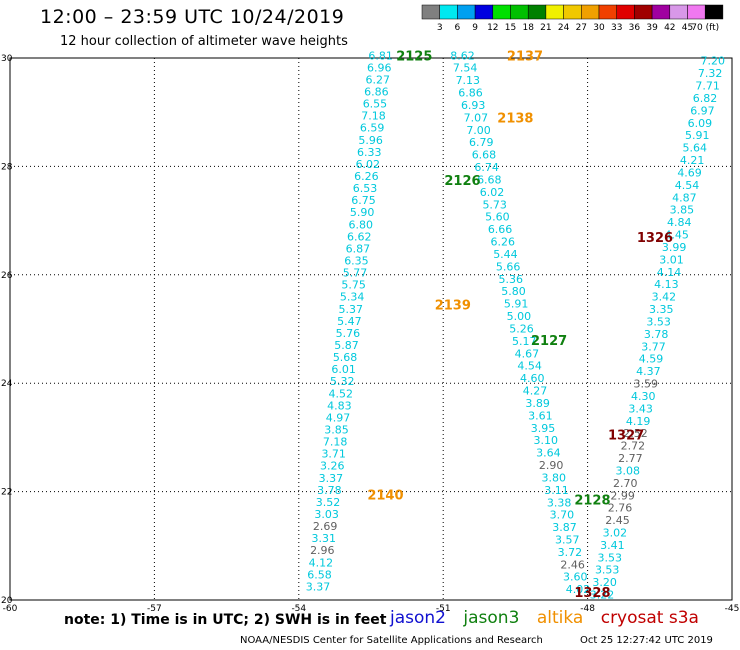 This screenshot has height=650, width=740. What do you see at coordinates (465, 68) in the screenshot?
I see `wave-height-point: 7.54` at bounding box center [465, 68].